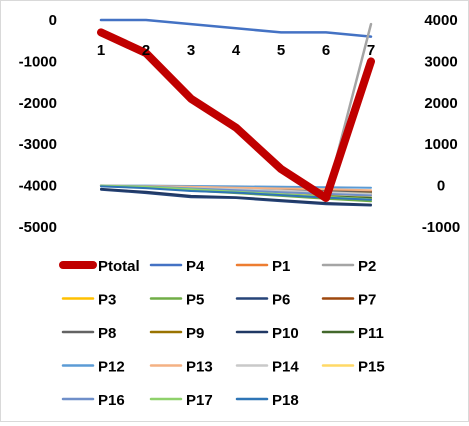 The width and height of the screenshot is (469, 426). Describe the element at coordinates (440, 61) in the screenshot. I see `y-right-tick-label: 3000` at that location.